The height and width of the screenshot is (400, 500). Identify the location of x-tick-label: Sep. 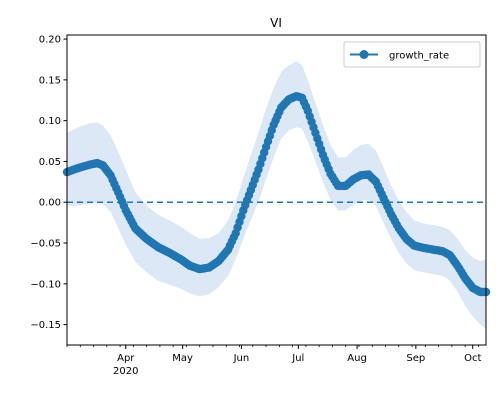
(415, 358).